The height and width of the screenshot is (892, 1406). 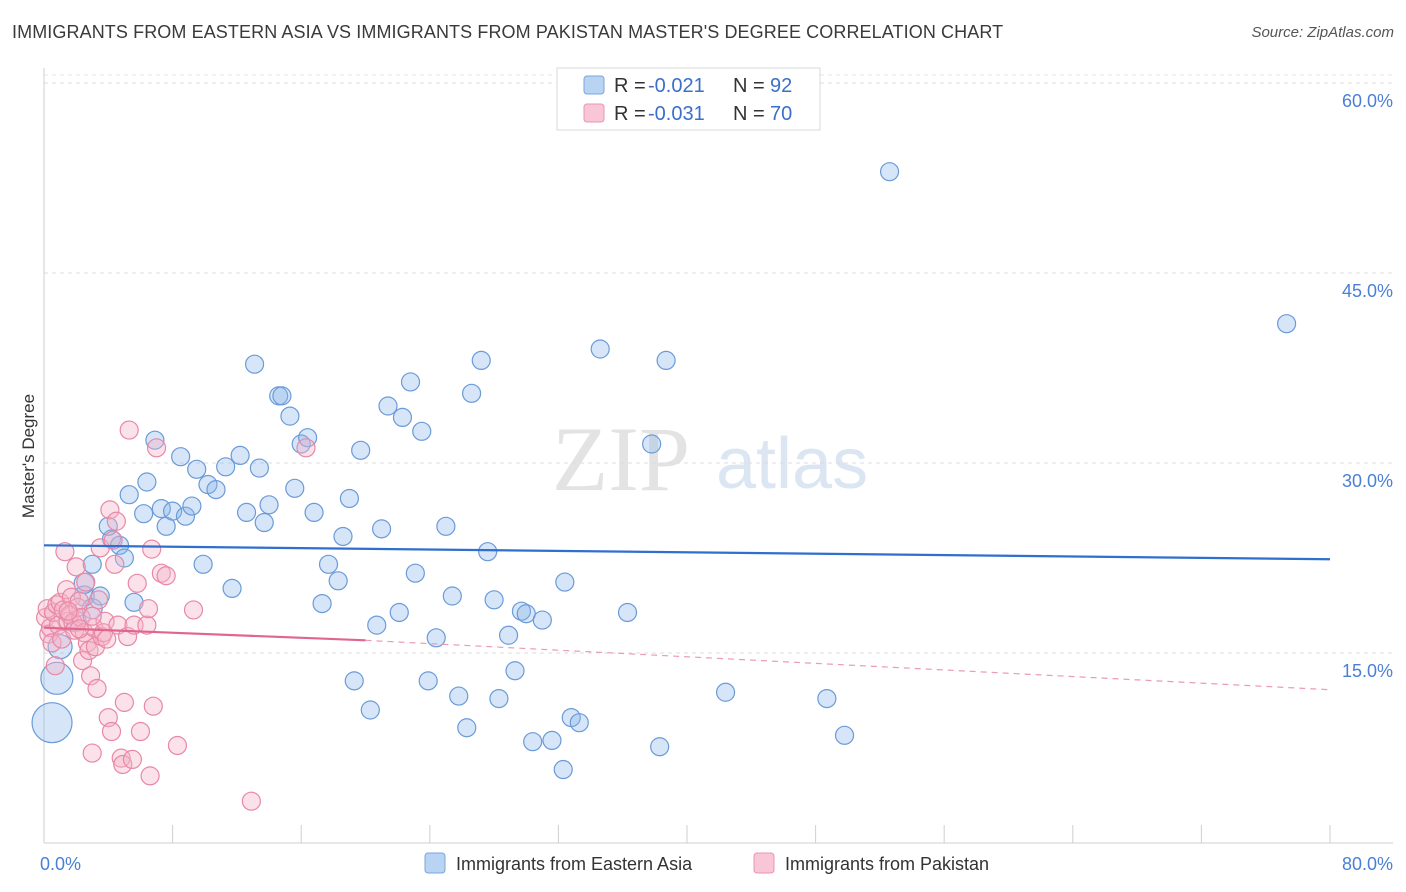 What do you see at coordinates (781, 86) in the screenshot?
I see `legend-n-value-1: 92` at bounding box center [781, 86].